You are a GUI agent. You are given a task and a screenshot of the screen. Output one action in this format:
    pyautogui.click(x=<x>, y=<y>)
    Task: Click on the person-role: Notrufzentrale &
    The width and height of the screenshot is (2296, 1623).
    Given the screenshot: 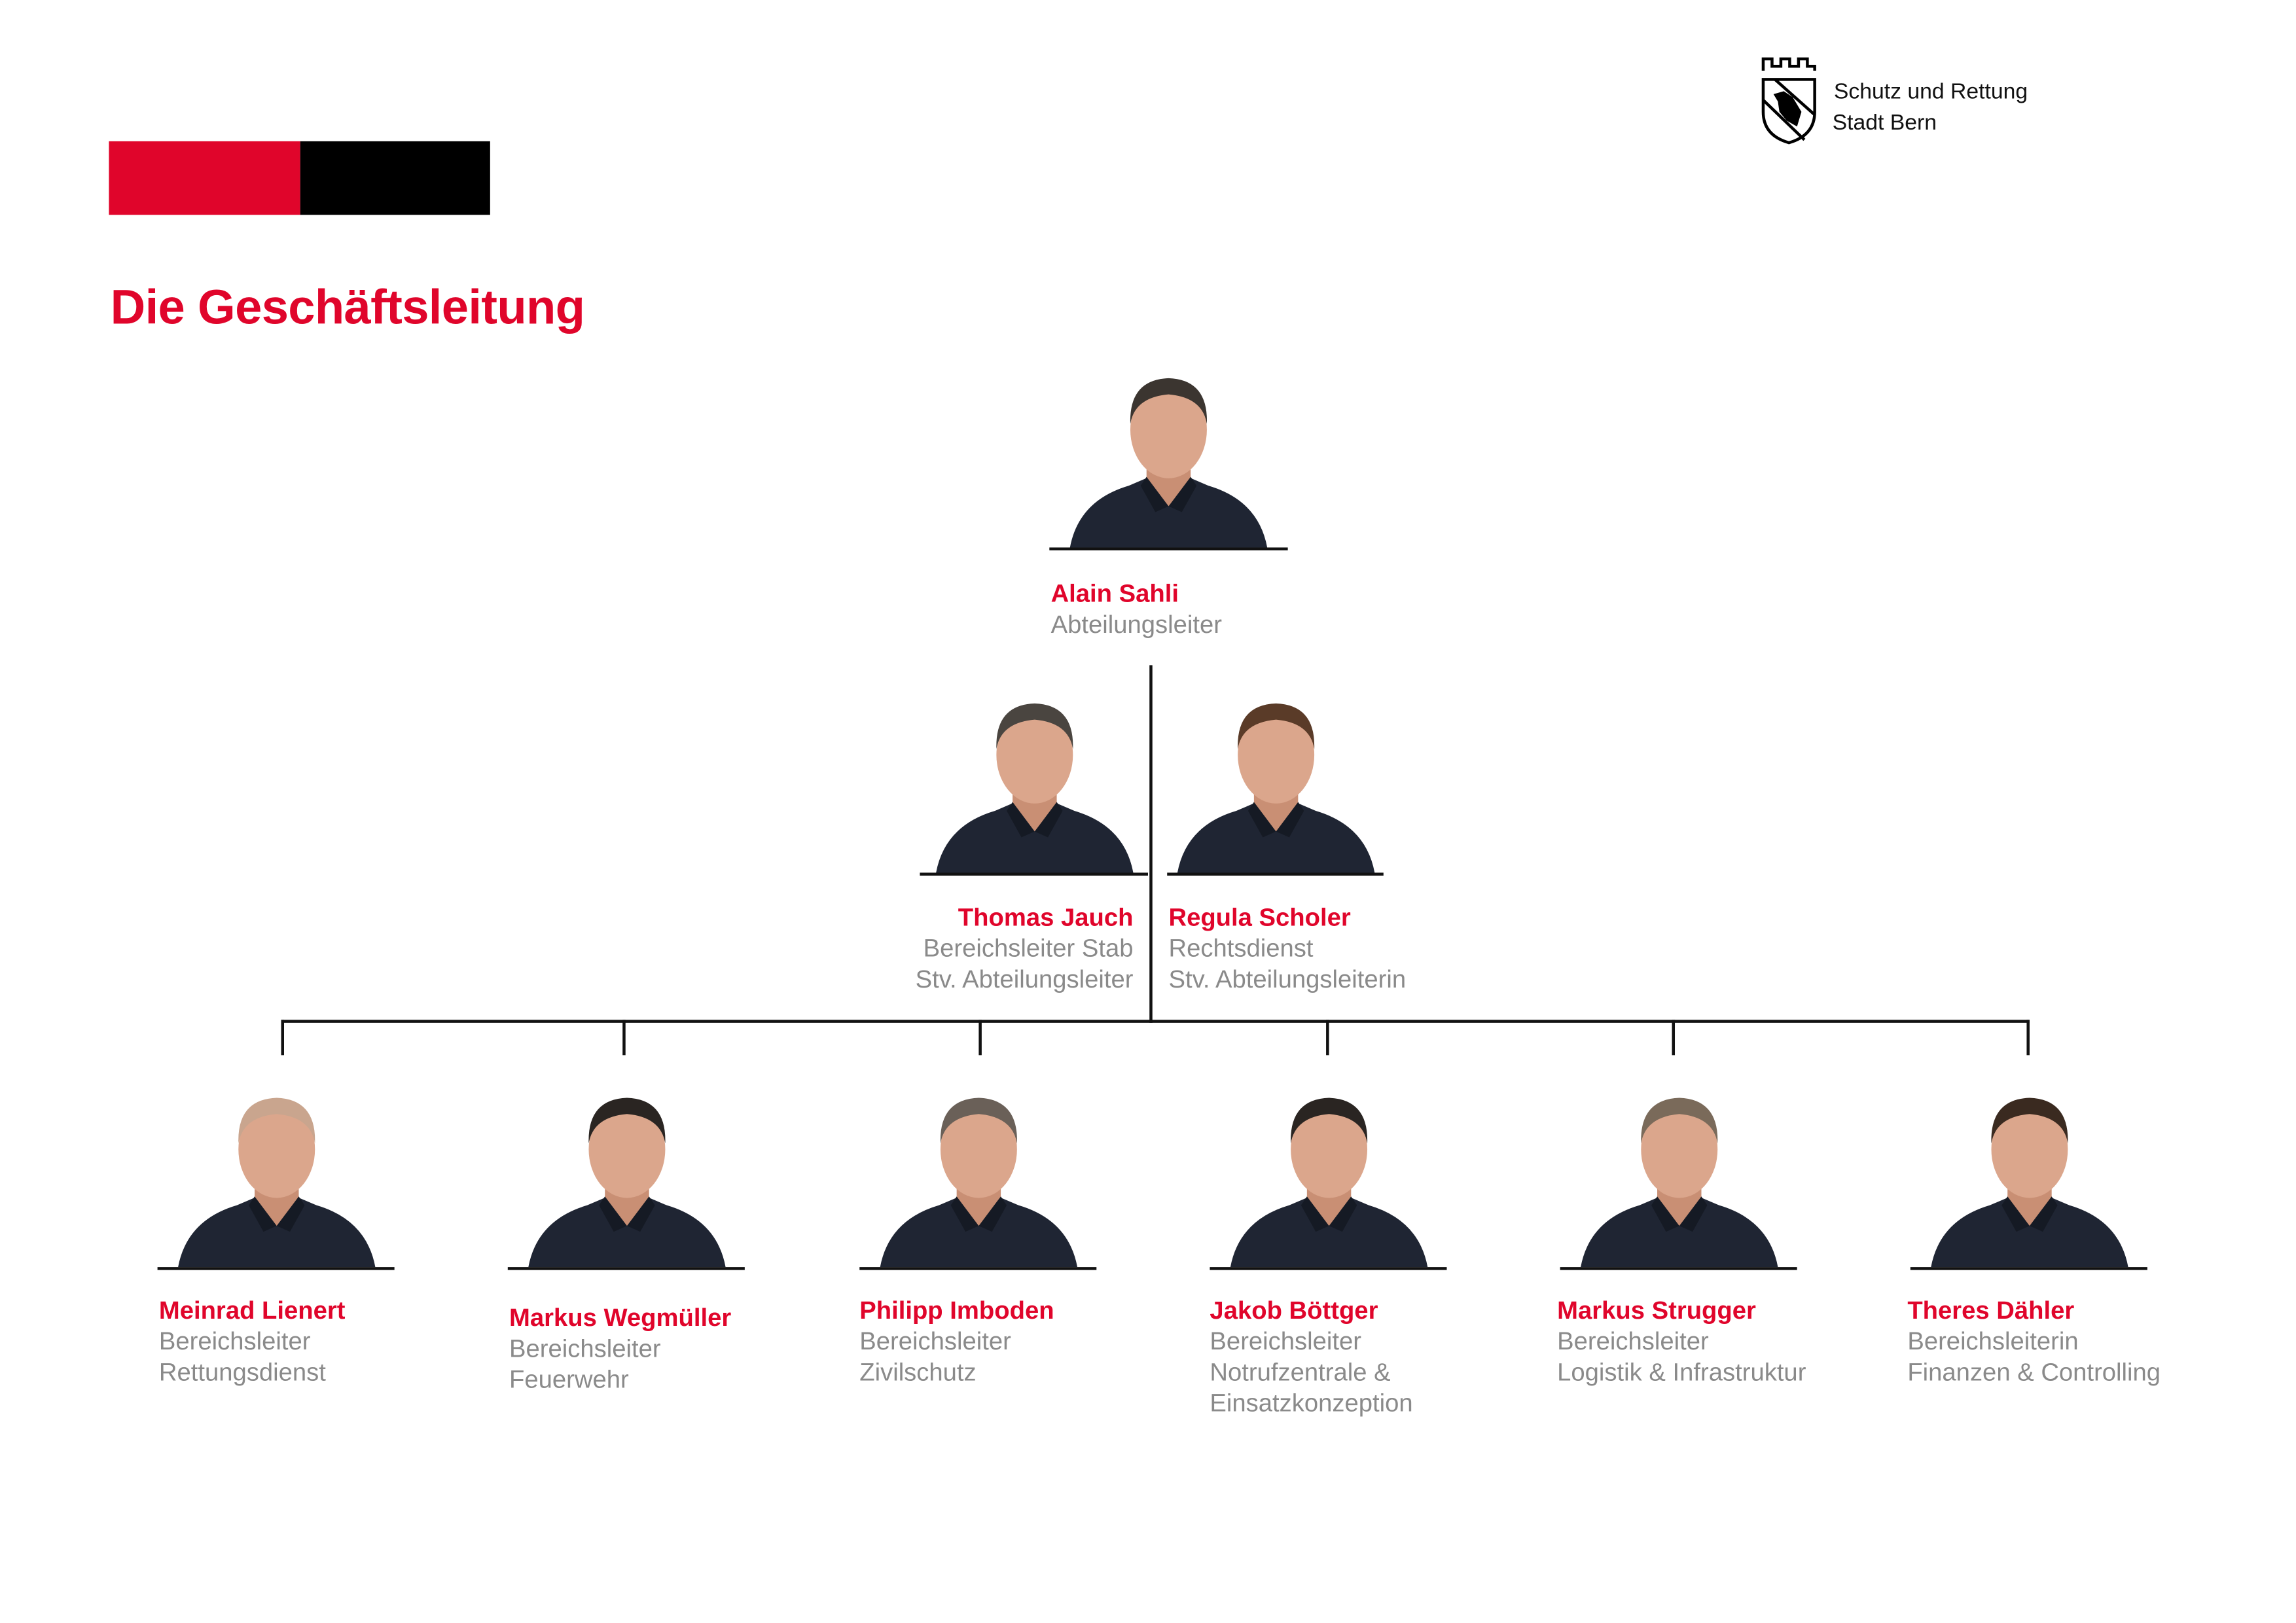 What is the action you would take?
    pyautogui.click(x=1300, y=1373)
    